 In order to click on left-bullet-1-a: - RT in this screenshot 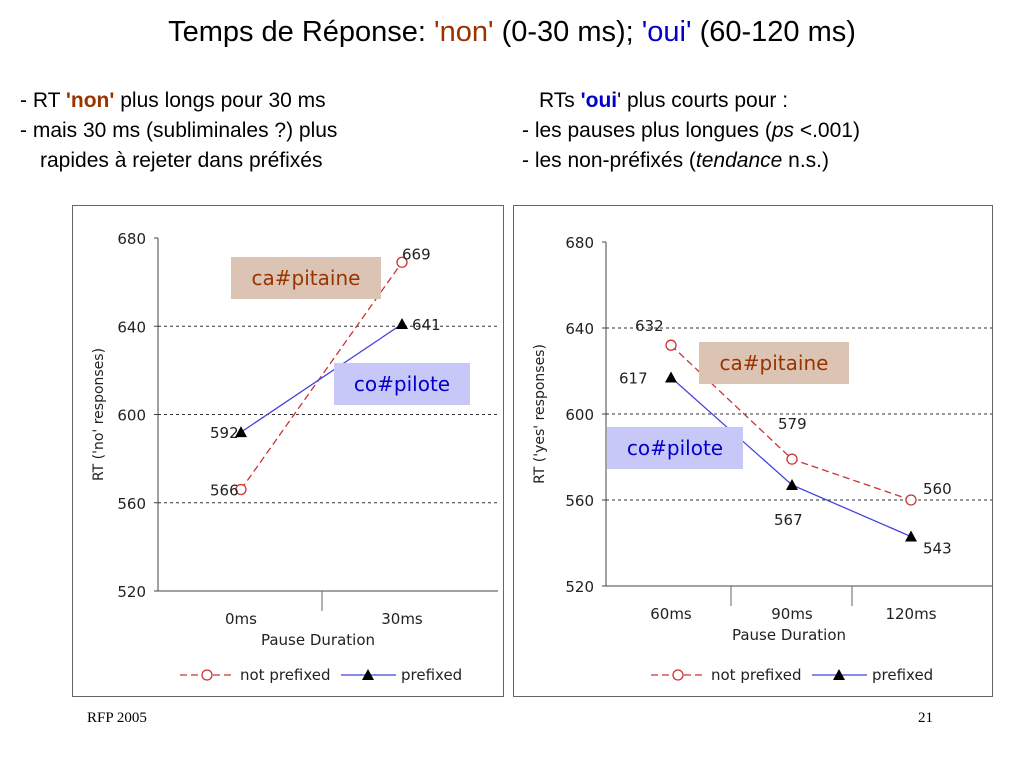, I will do `click(43, 100)`.